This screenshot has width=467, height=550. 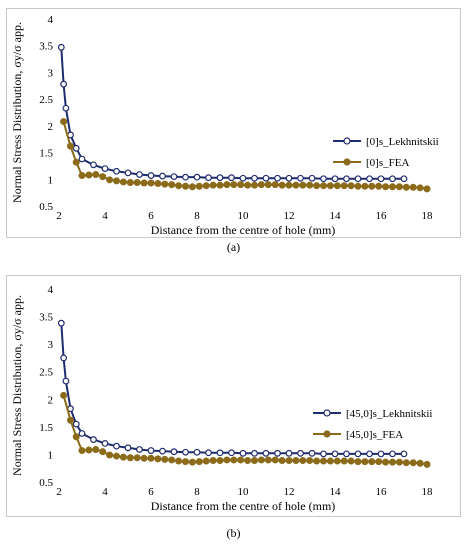 What do you see at coordinates (151, 216) in the screenshot?
I see `x-tick-label: 6` at bounding box center [151, 216].